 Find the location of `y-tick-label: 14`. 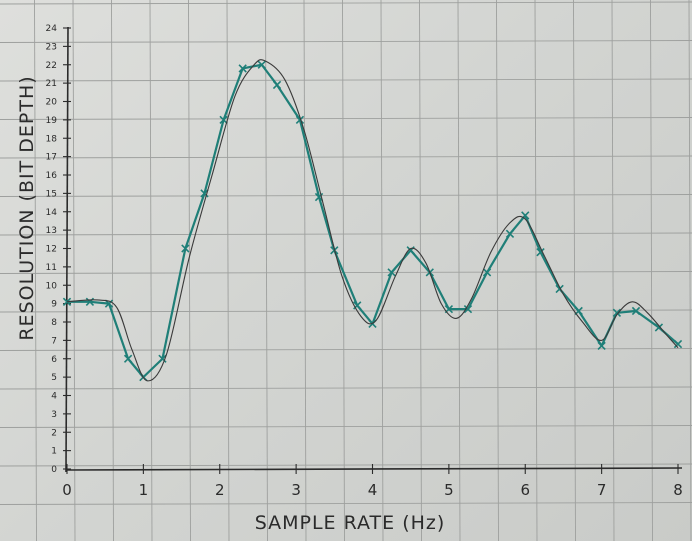

y-tick-label: 14 is located at coordinates (52, 213).